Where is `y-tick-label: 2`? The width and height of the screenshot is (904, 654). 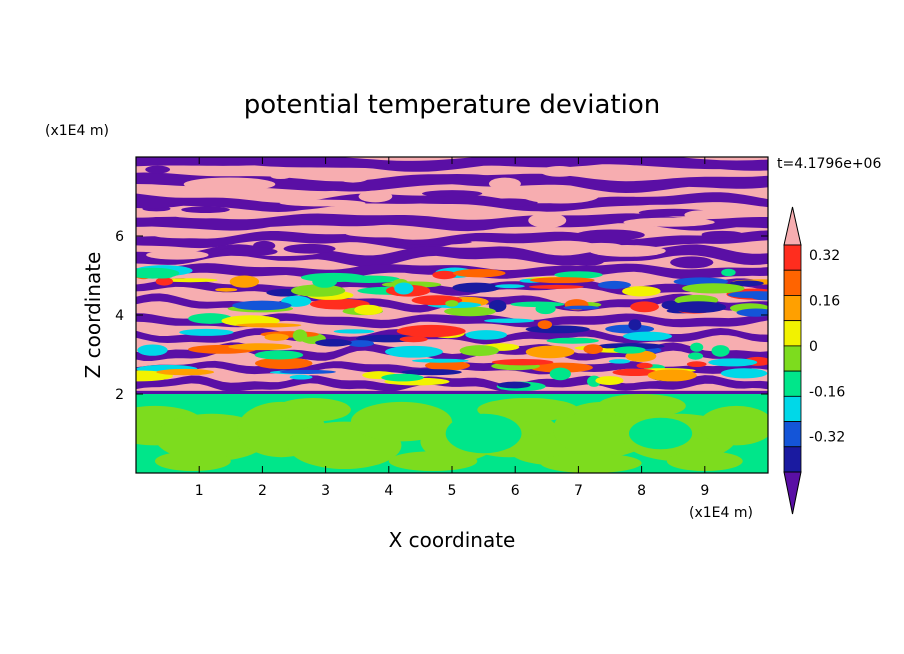
y-tick-label: 2 is located at coordinates (119, 395).